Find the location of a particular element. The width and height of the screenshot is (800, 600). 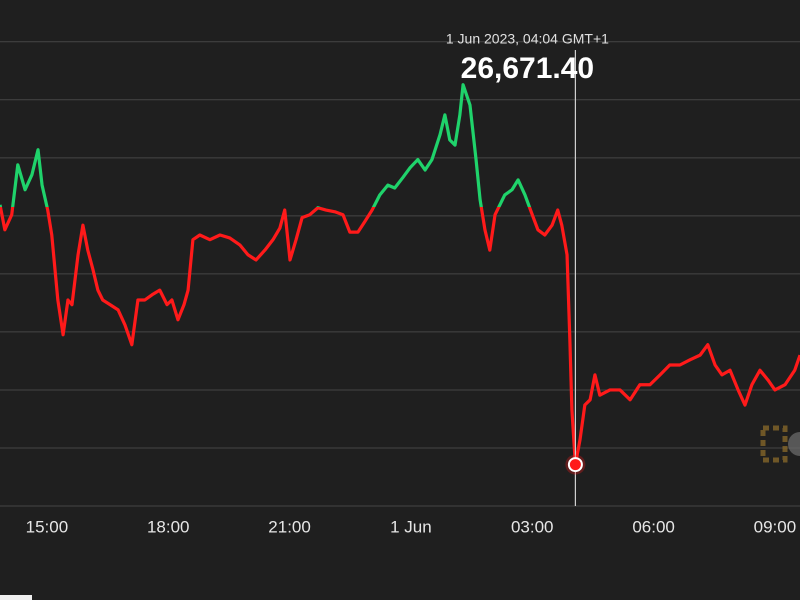

tooltip-title: 1 Jun 2023, 04:04 GMT+1 is located at coordinates (527, 39).